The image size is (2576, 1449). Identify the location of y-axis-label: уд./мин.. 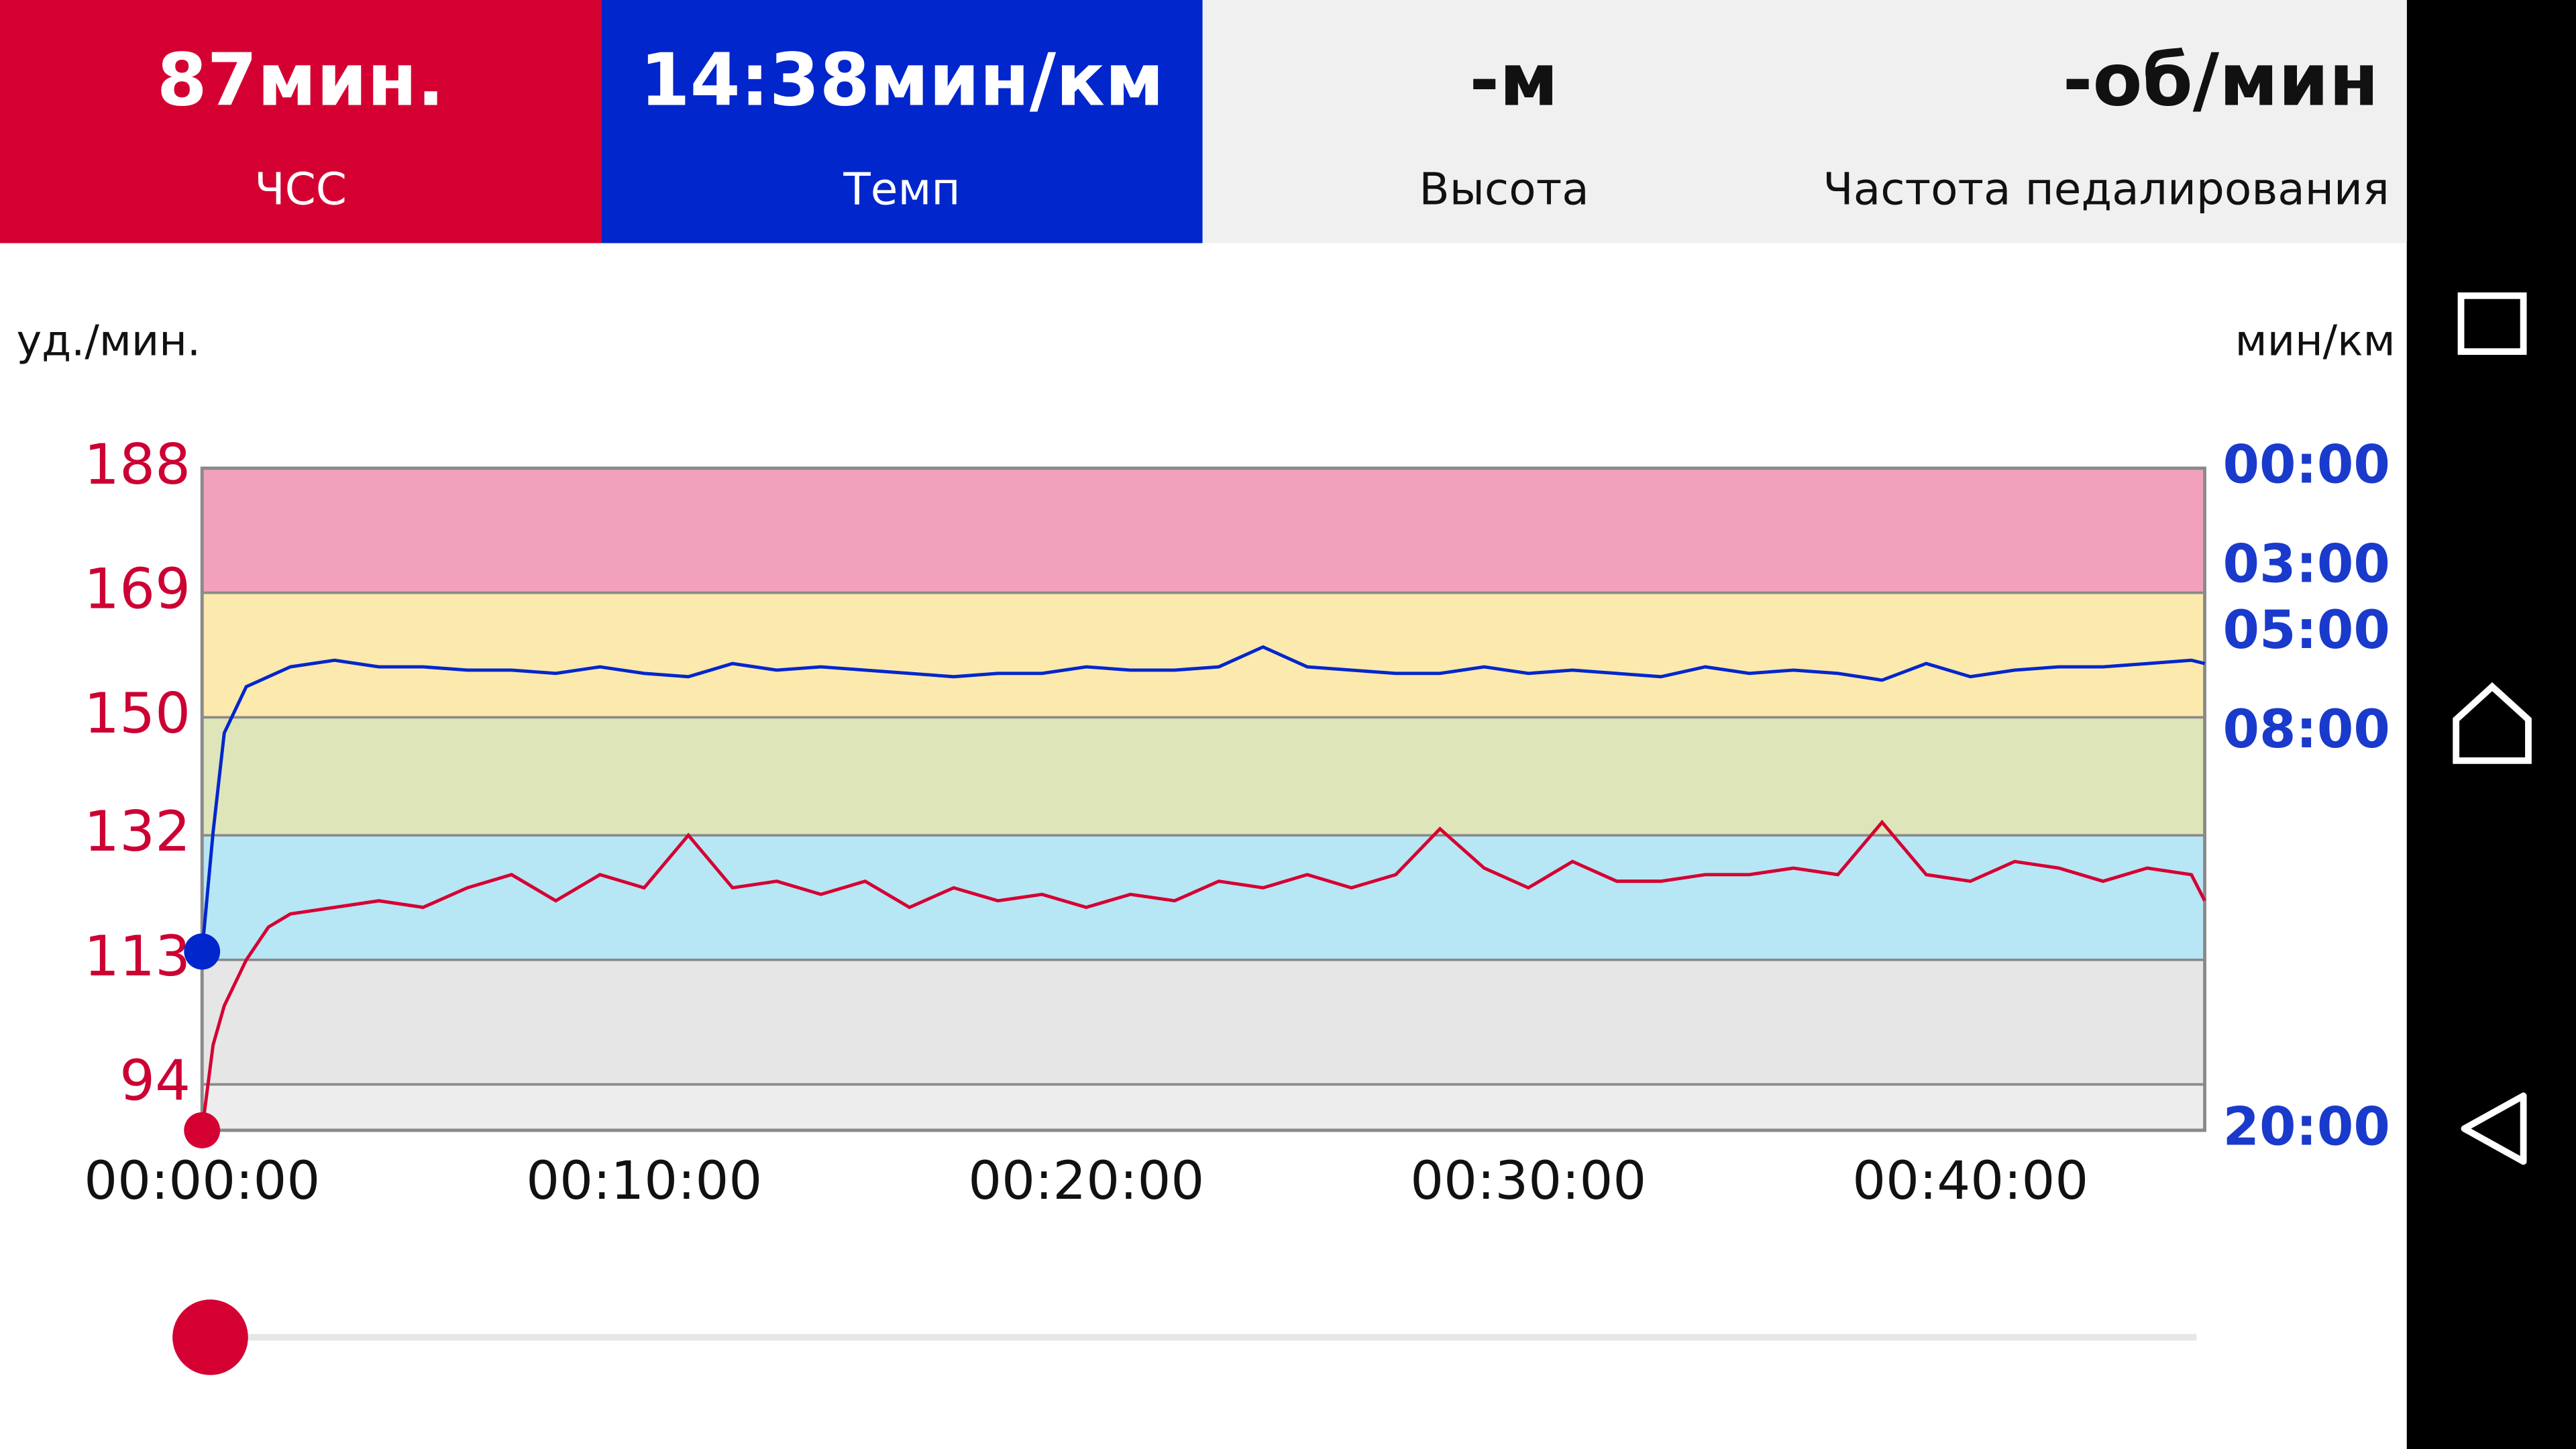
(108, 341).